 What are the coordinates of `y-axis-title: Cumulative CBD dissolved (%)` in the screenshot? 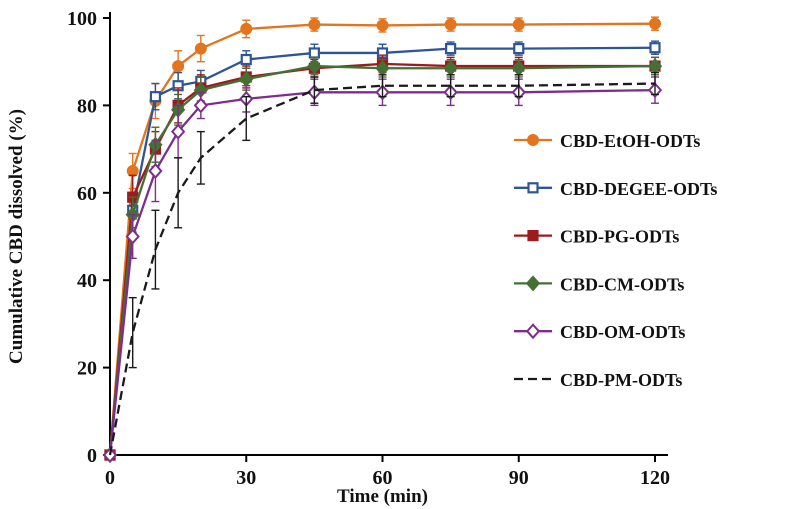 It's located at (16, 236).